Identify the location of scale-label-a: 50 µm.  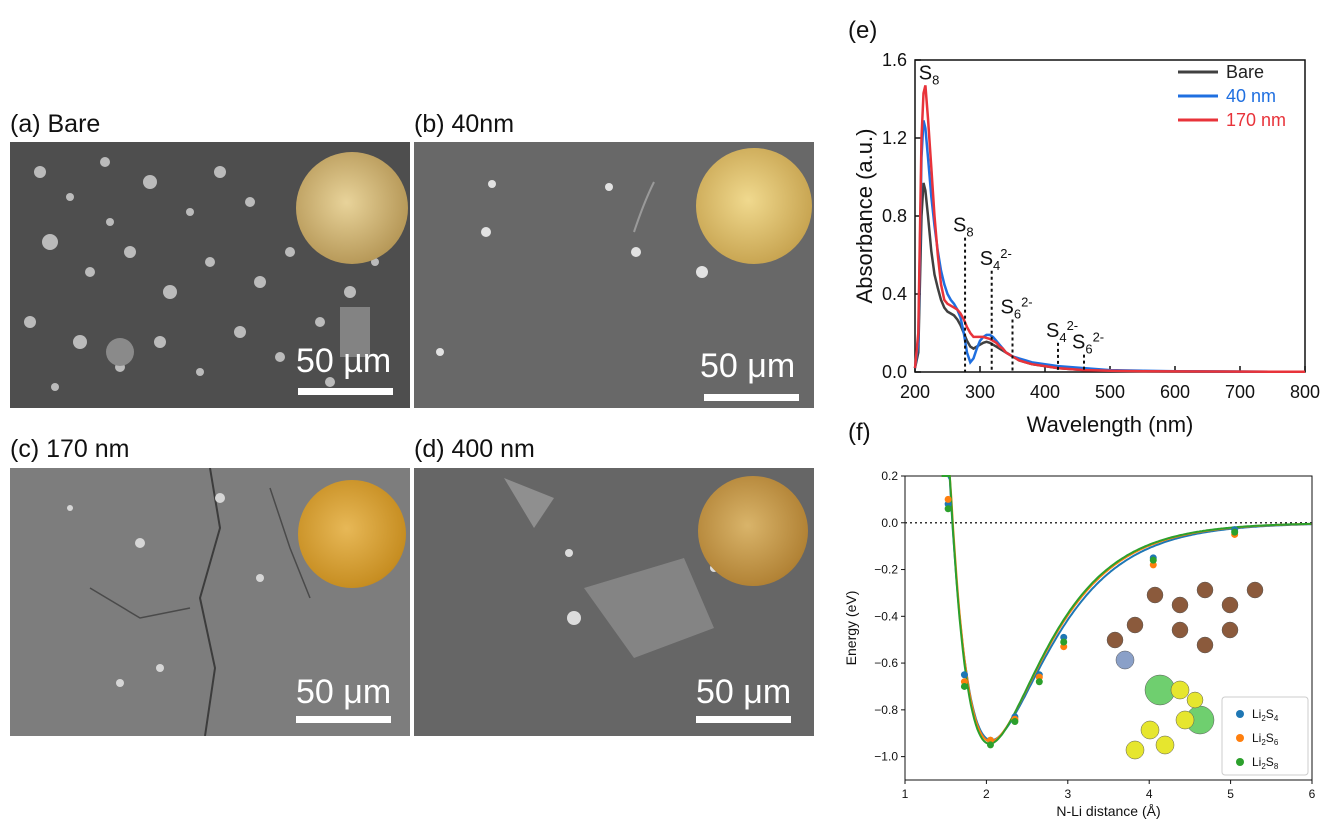
(344, 361).